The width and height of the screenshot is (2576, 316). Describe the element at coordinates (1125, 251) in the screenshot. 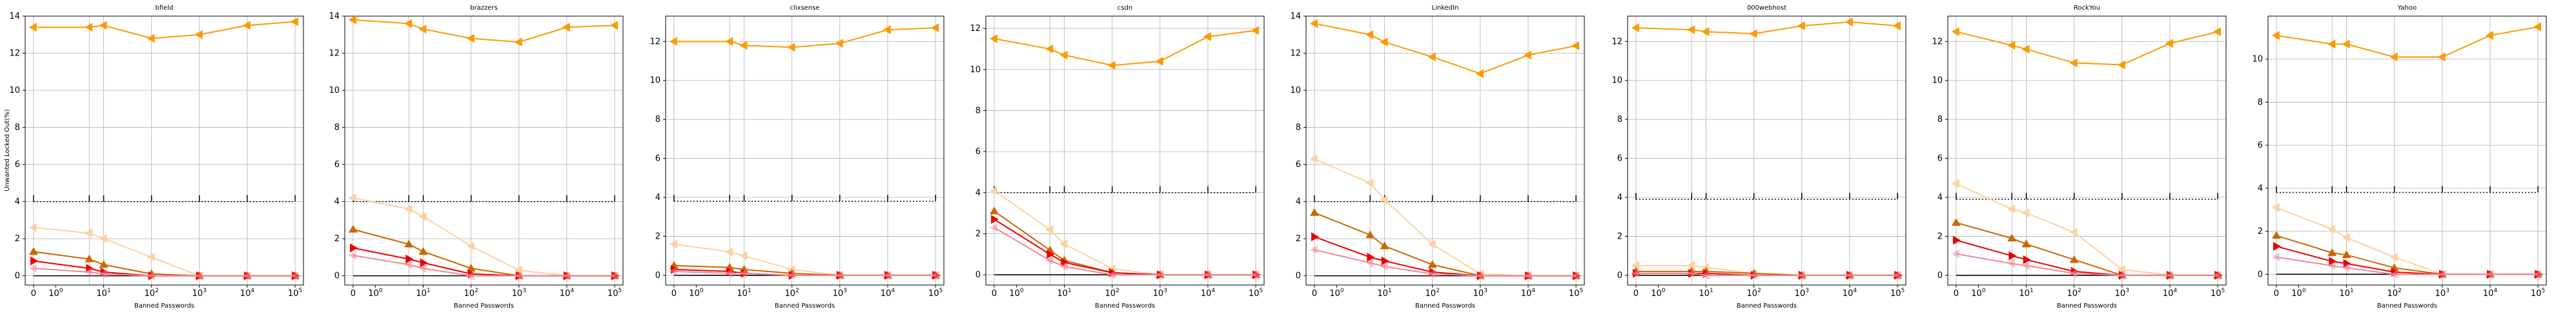

I see `series-line-pink` at that location.